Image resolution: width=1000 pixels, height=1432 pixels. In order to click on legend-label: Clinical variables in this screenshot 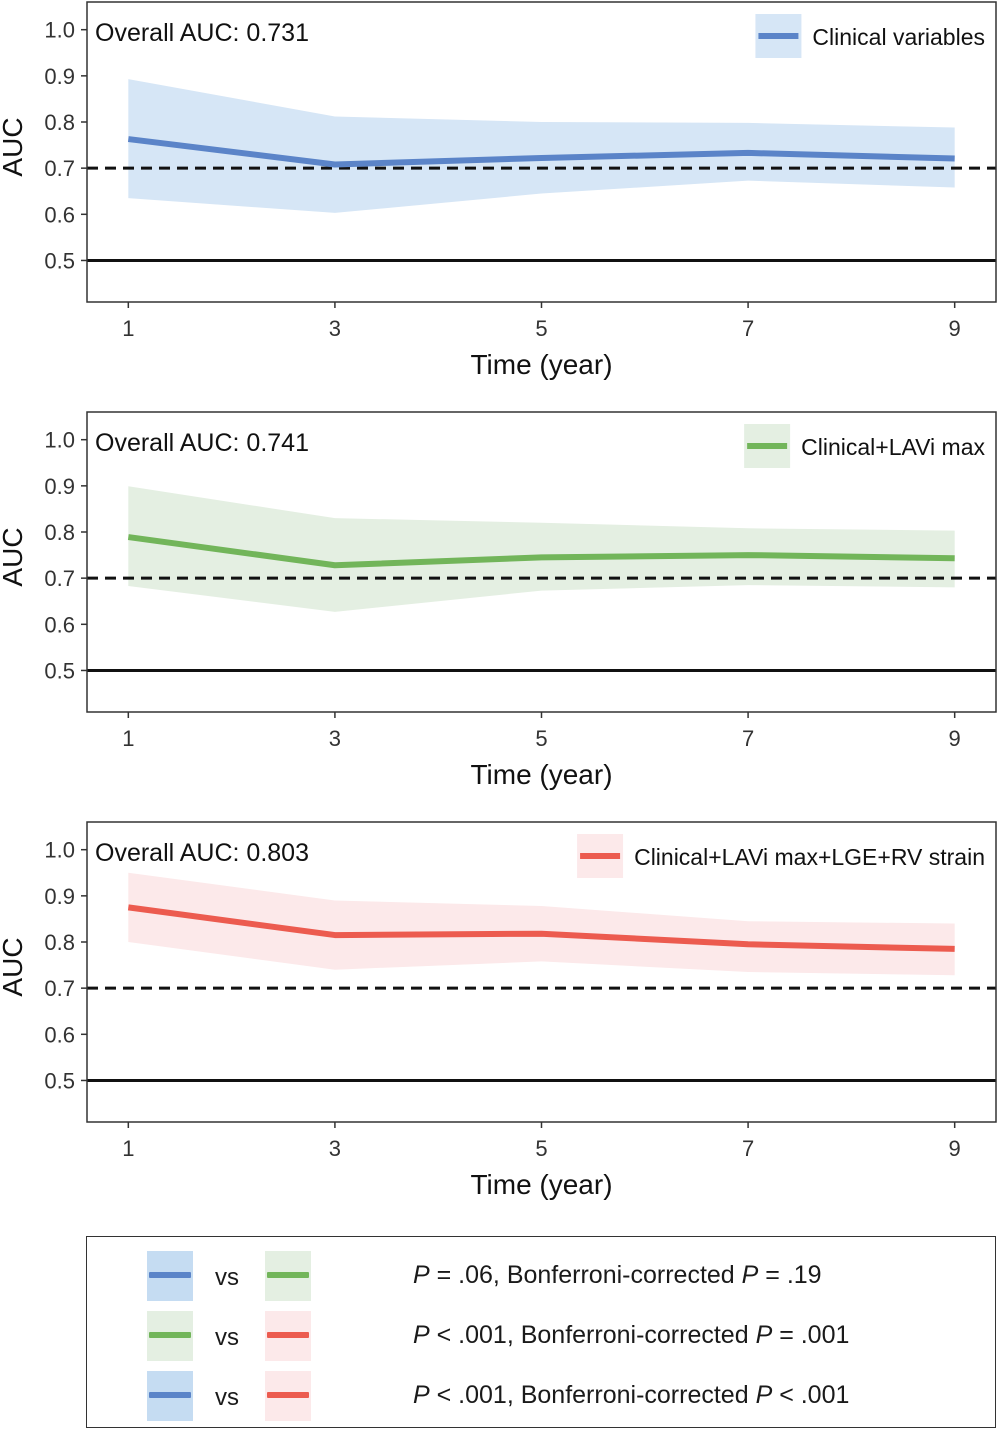, I will do `click(898, 37)`.